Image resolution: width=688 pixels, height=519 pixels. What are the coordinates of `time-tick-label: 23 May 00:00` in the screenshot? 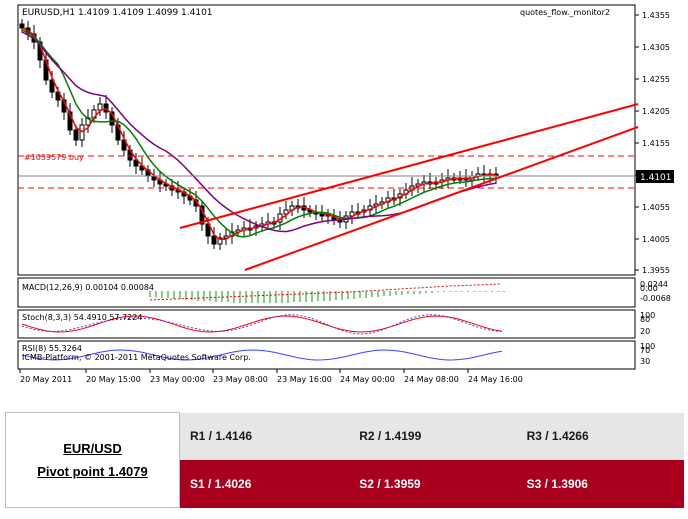 It's located at (177, 379).